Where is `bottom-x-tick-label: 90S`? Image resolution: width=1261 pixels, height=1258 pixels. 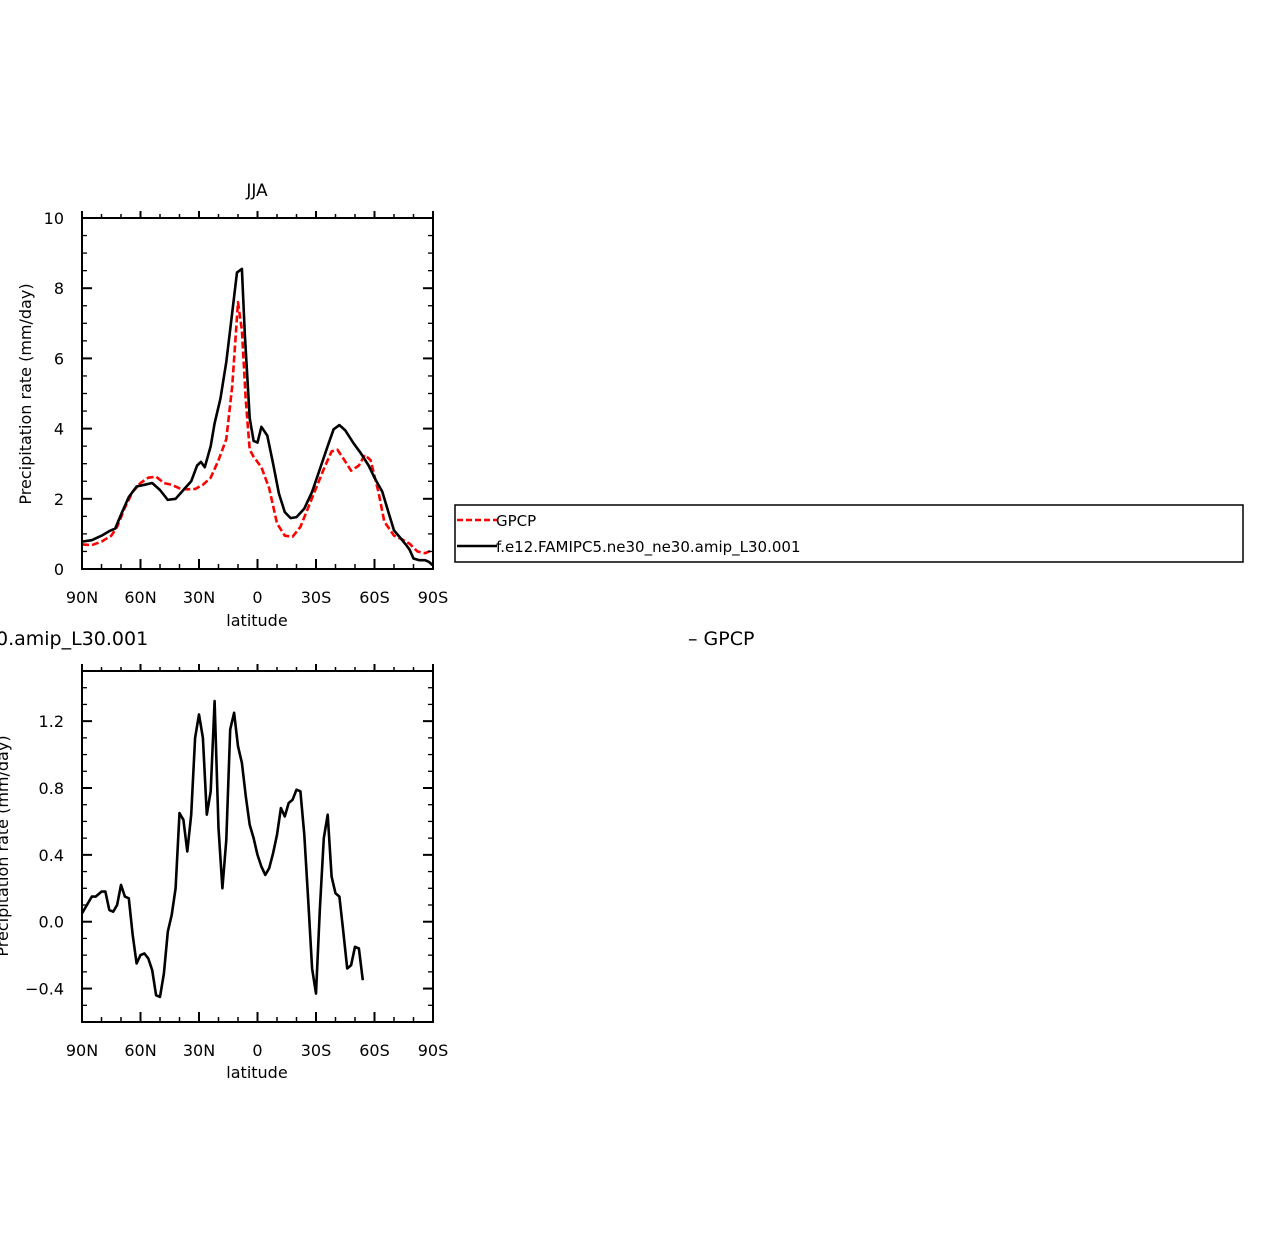 bottom-x-tick-label: 90S is located at coordinates (433, 1050).